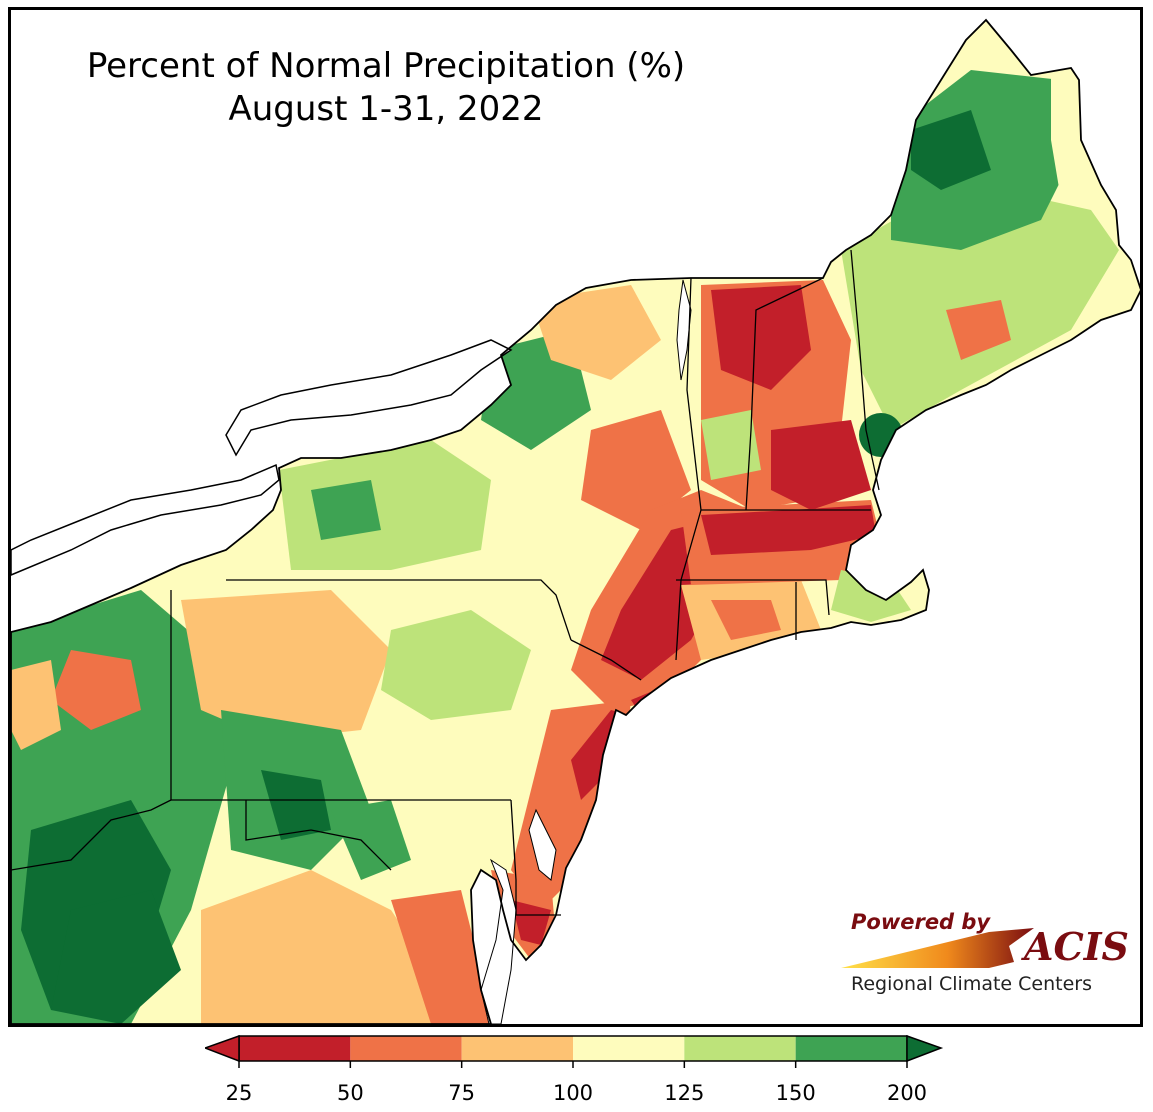  I want to click on border-wv-va, so click(91, 835).